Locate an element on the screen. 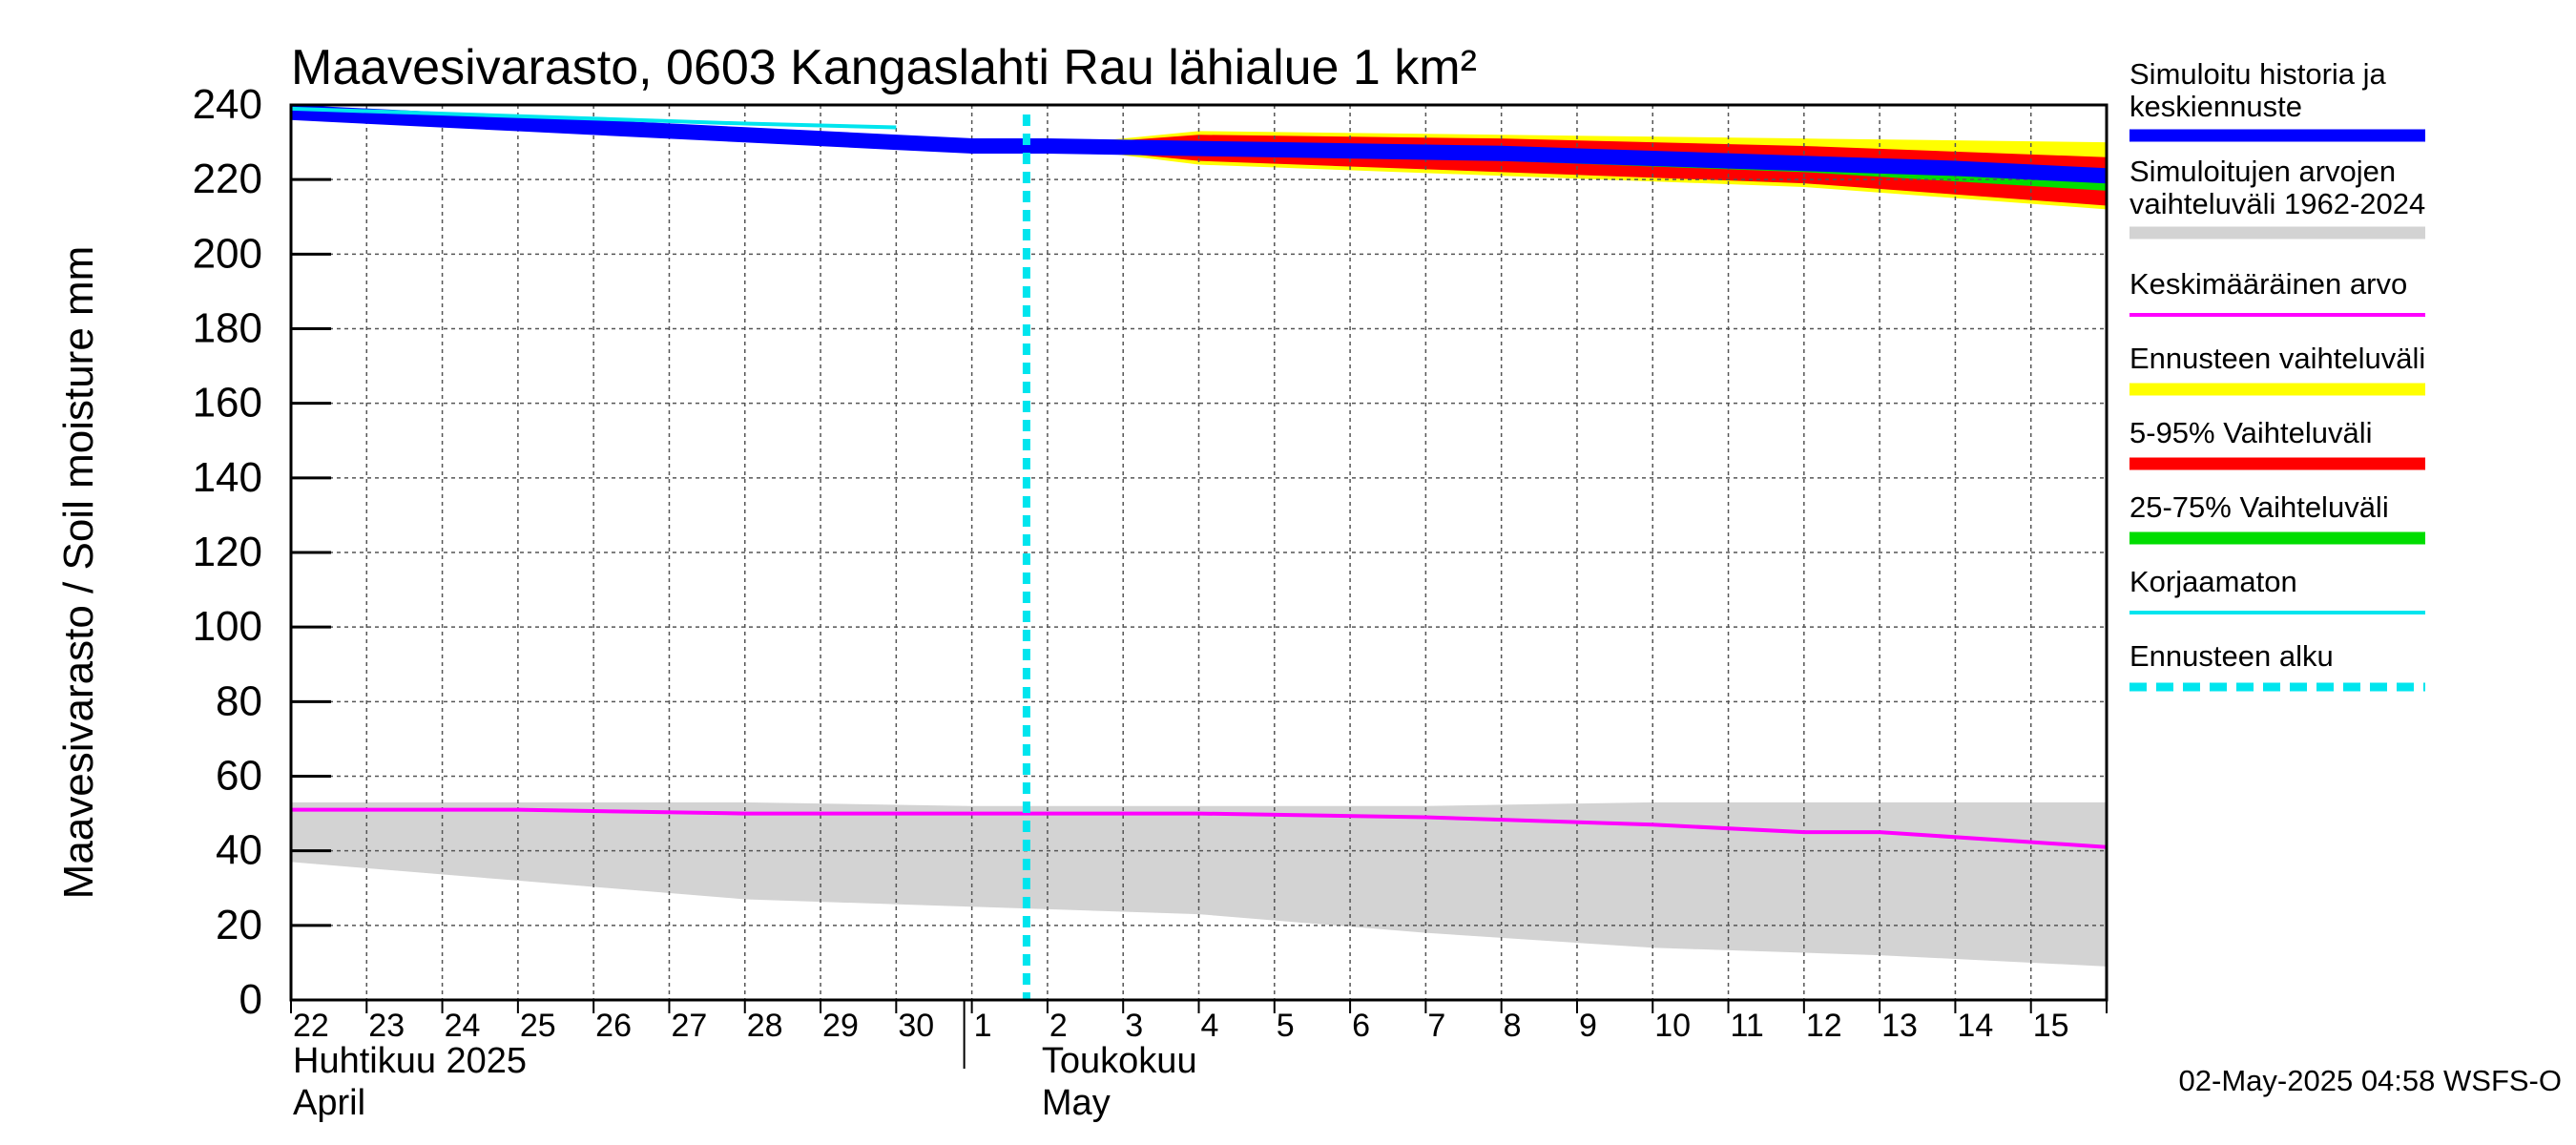  timestamp: 02-May-2025 04:58 WSFS-O is located at coordinates (2370, 1081).